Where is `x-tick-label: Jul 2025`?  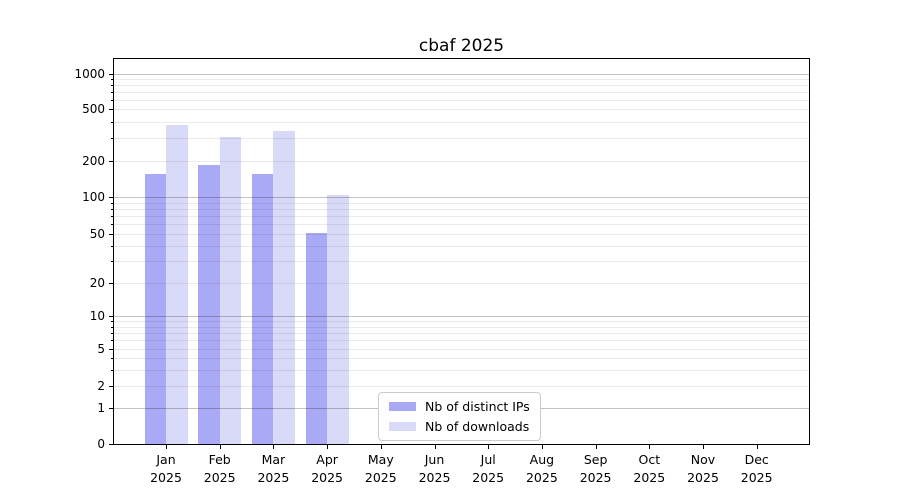
x-tick-label: Jul 2025 is located at coordinates (488, 468).